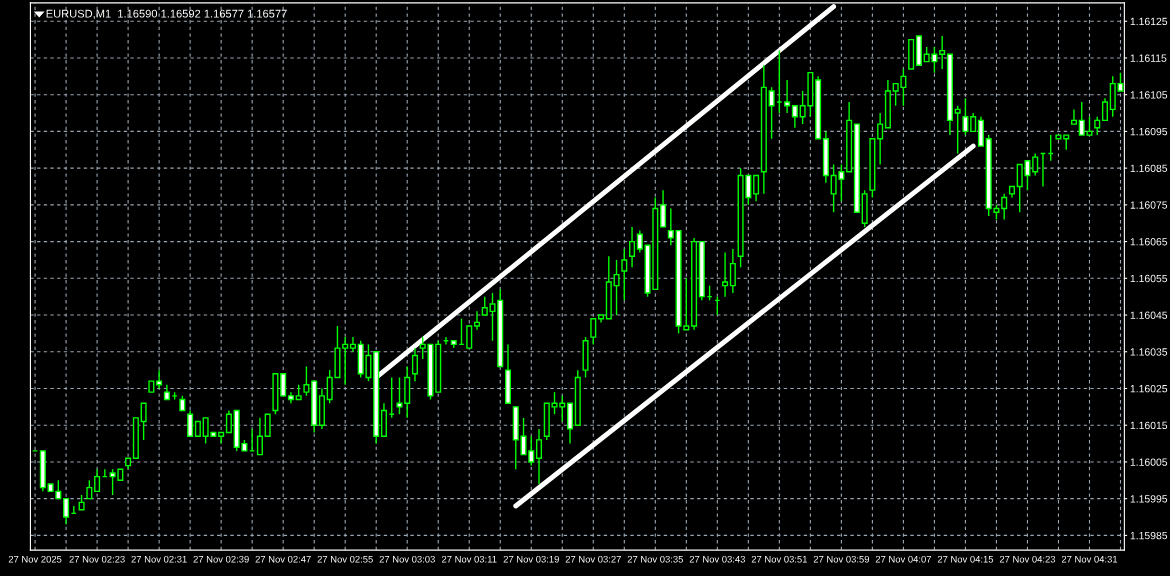 This screenshot has height=576, width=1170. What do you see at coordinates (1149, 131) in the screenshot?
I see `y-tick-label: 1.16095` at bounding box center [1149, 131].